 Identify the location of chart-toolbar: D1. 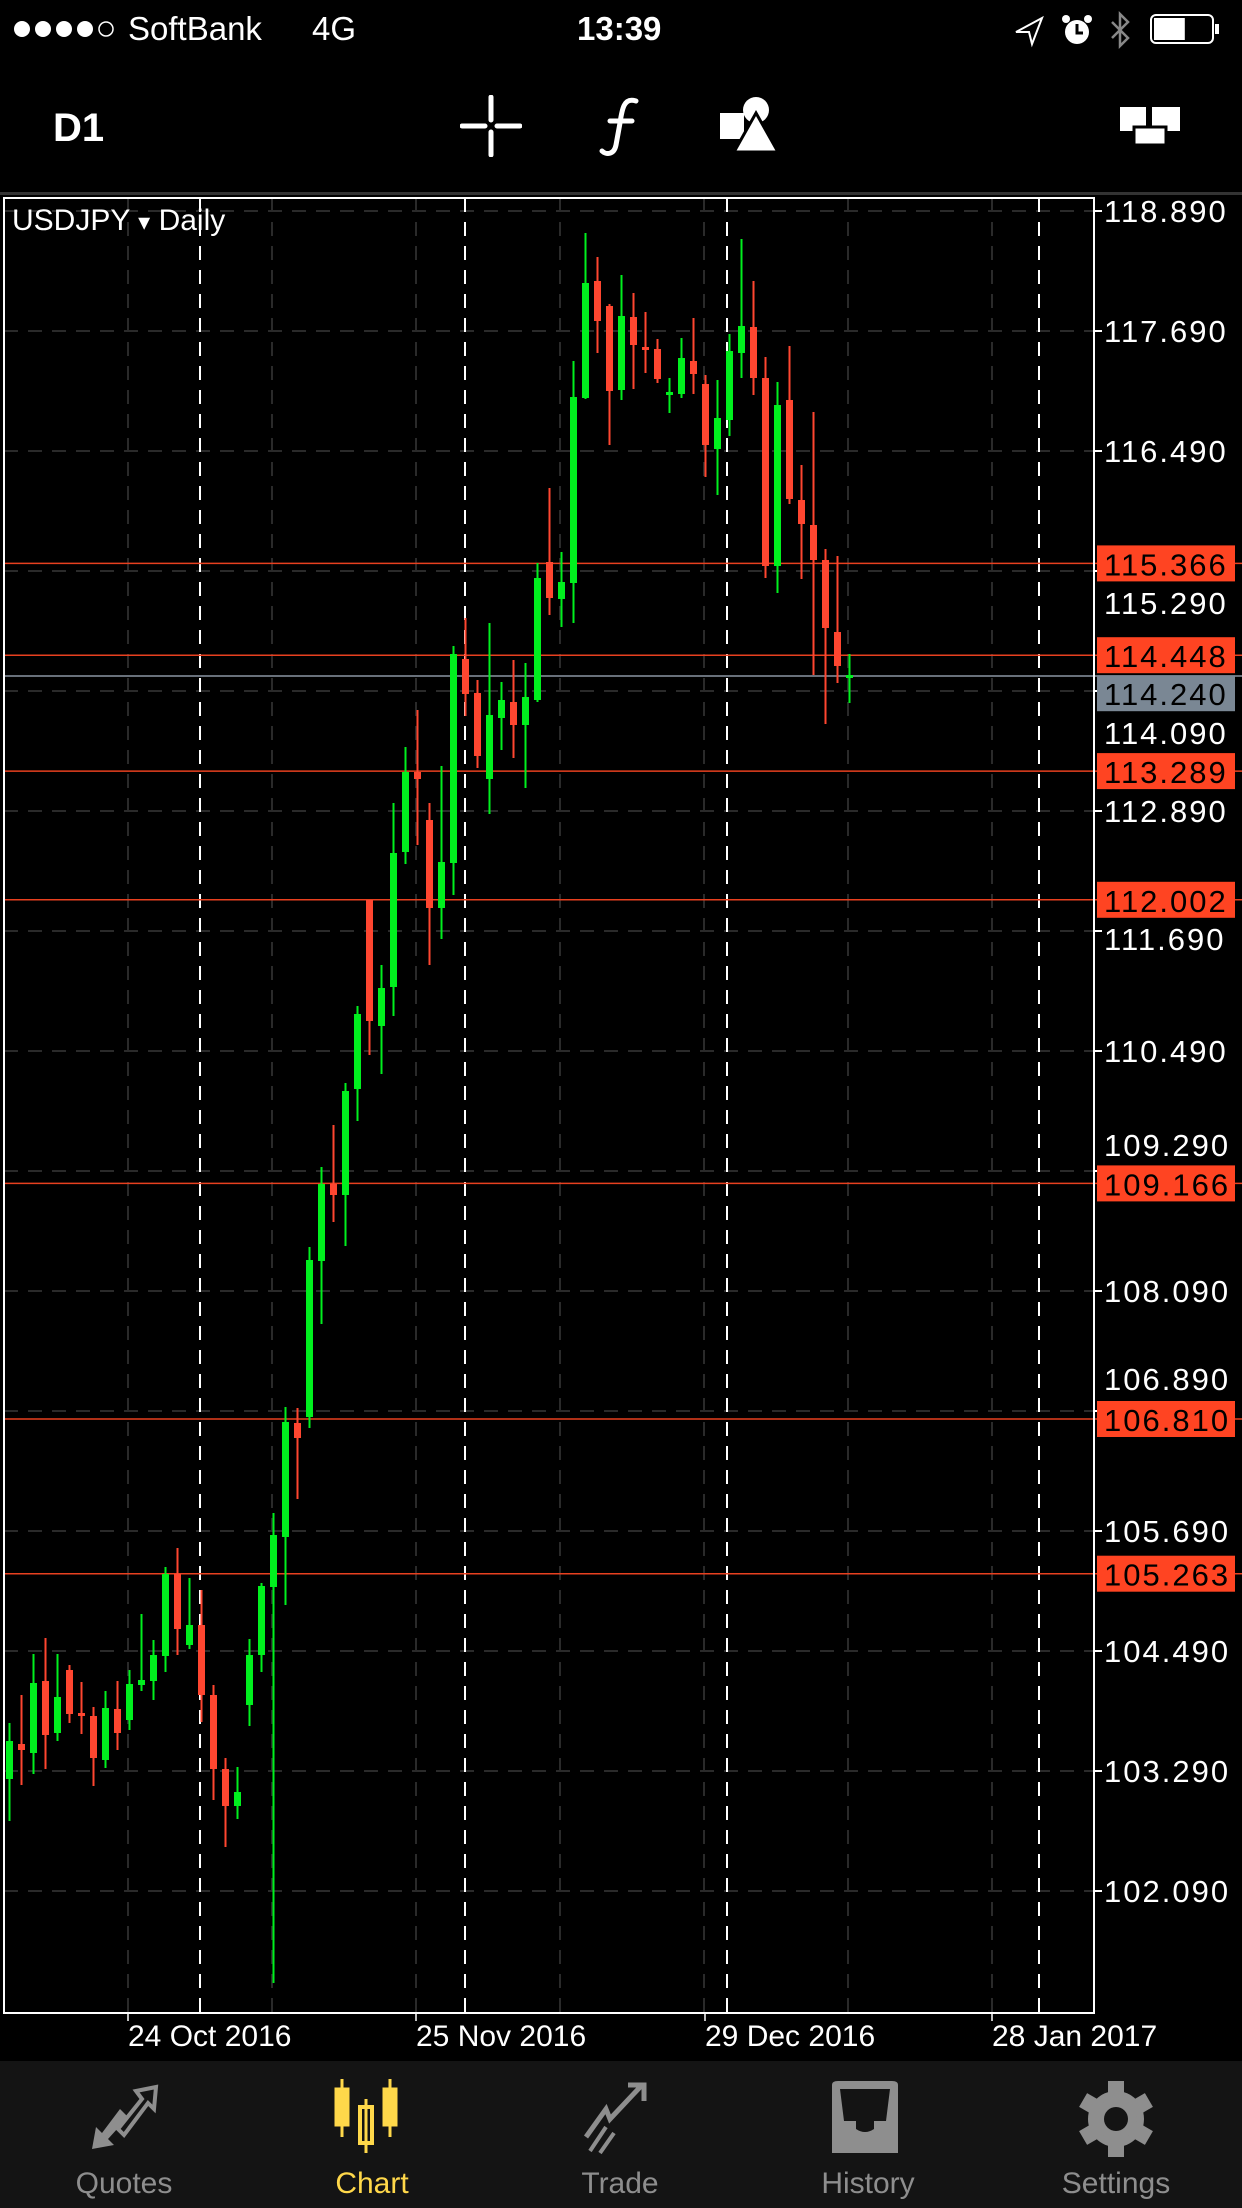
(621, 126).